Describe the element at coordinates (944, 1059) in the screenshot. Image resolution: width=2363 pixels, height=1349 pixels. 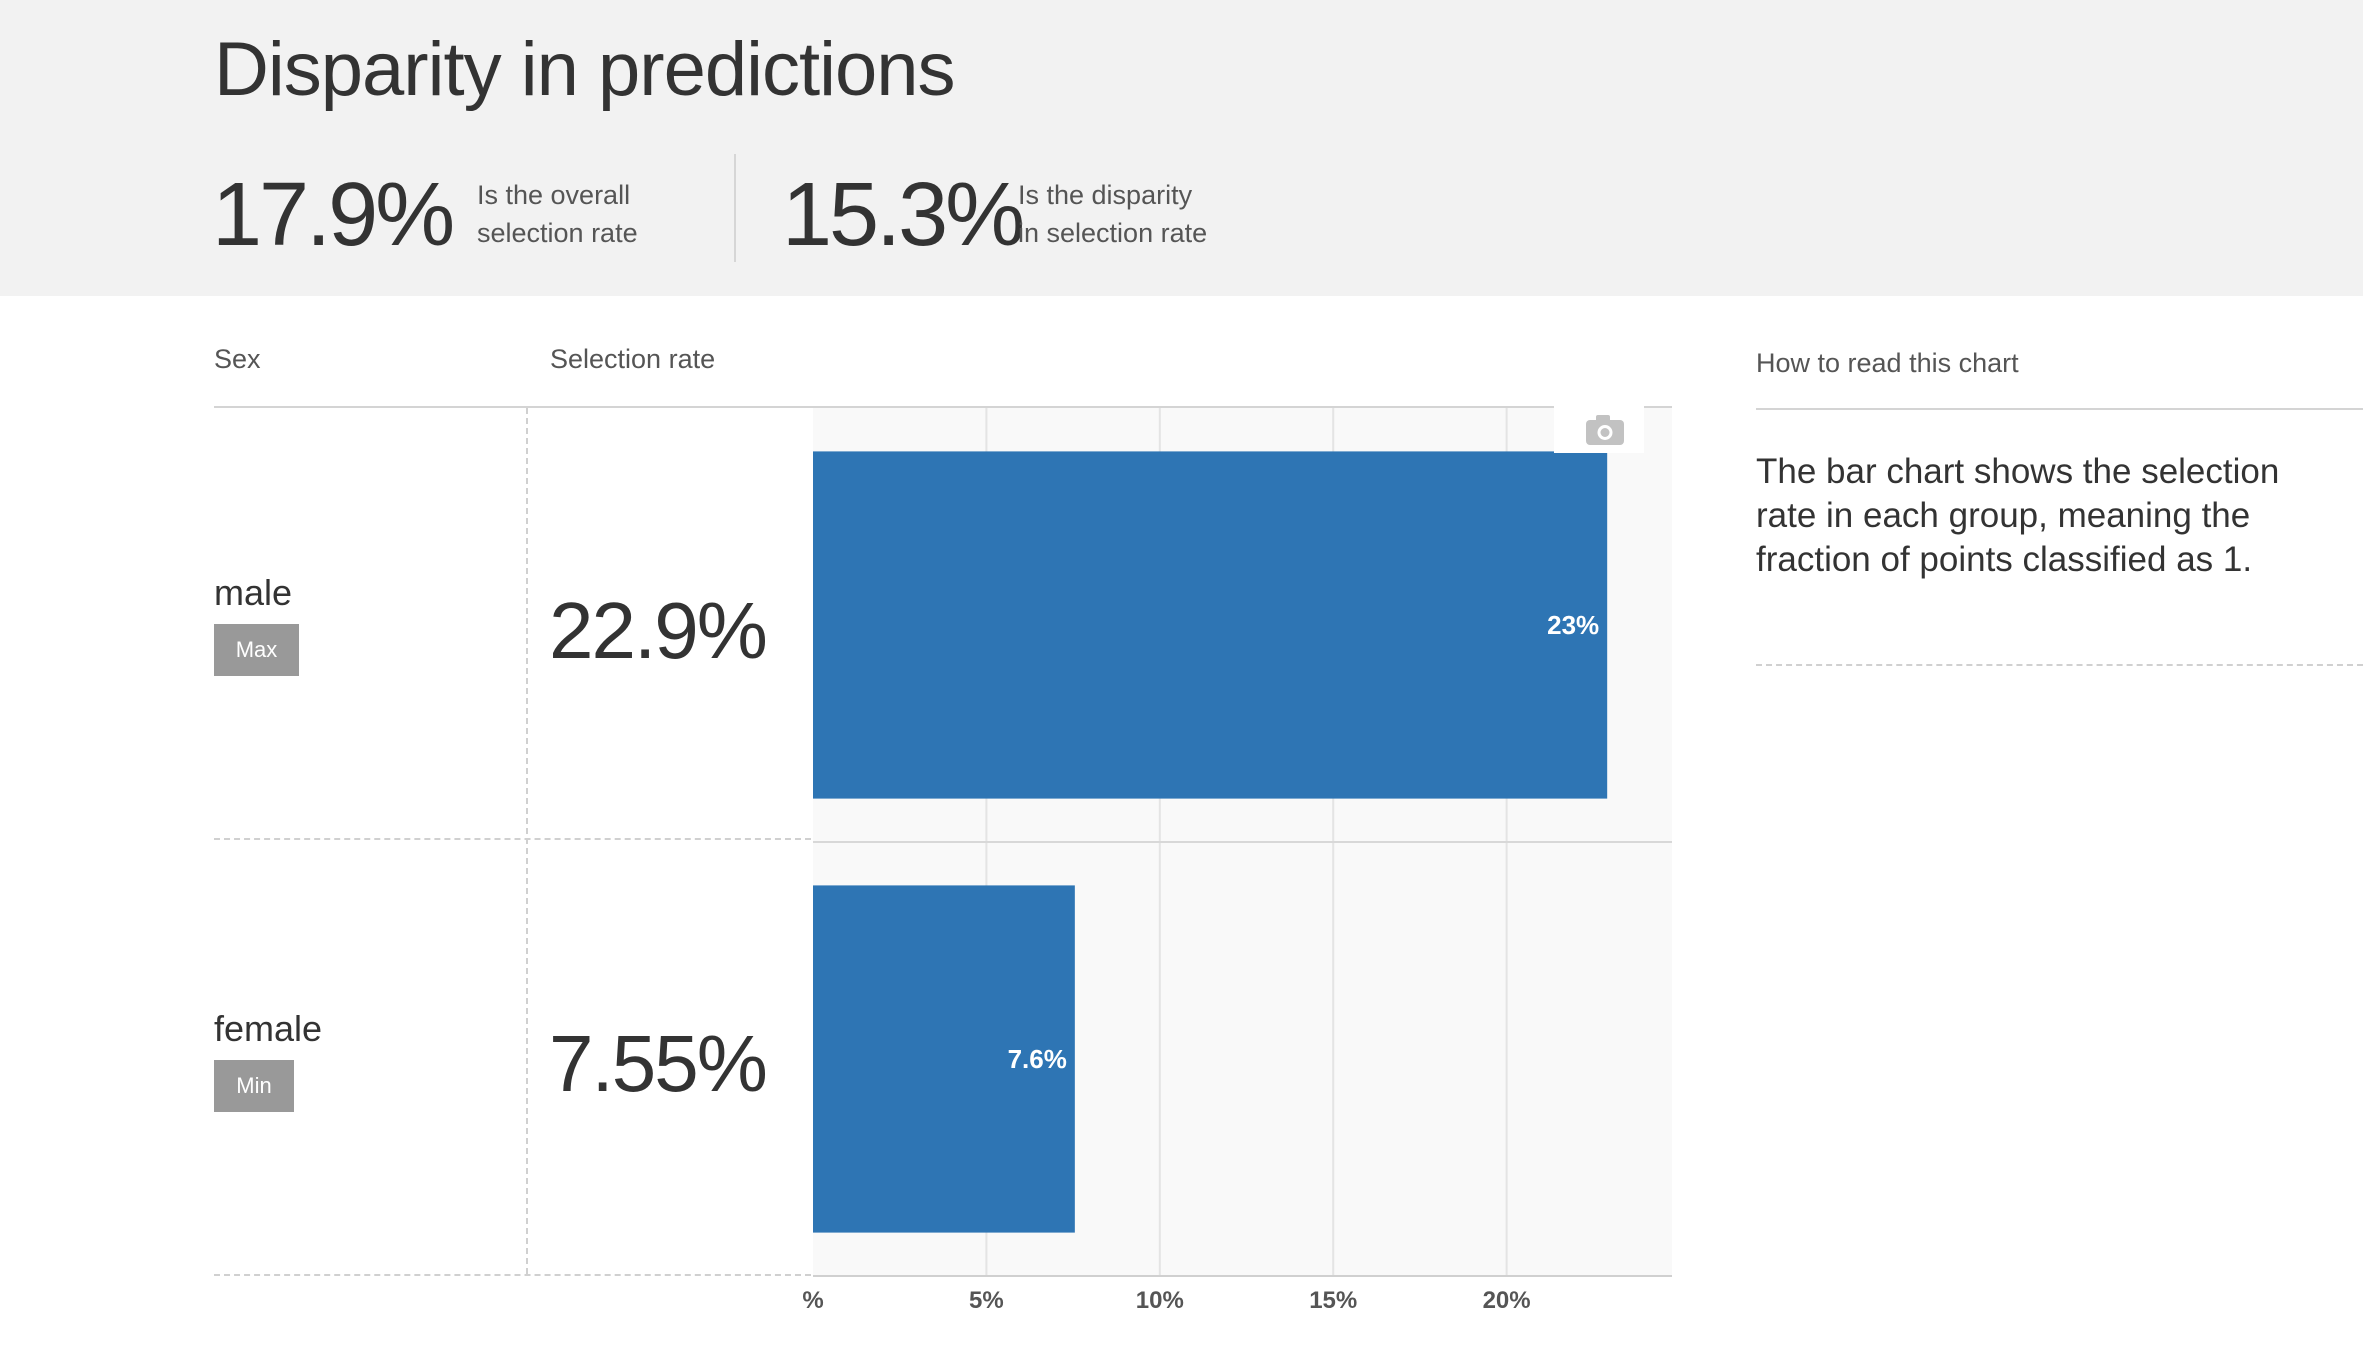
I see `bar-female` at that location.